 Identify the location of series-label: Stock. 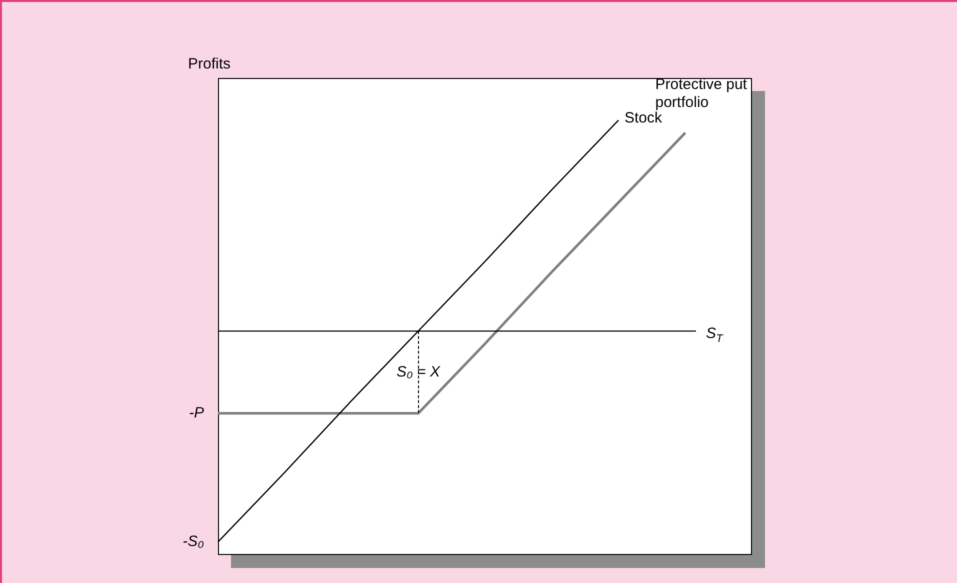
(643, 117).